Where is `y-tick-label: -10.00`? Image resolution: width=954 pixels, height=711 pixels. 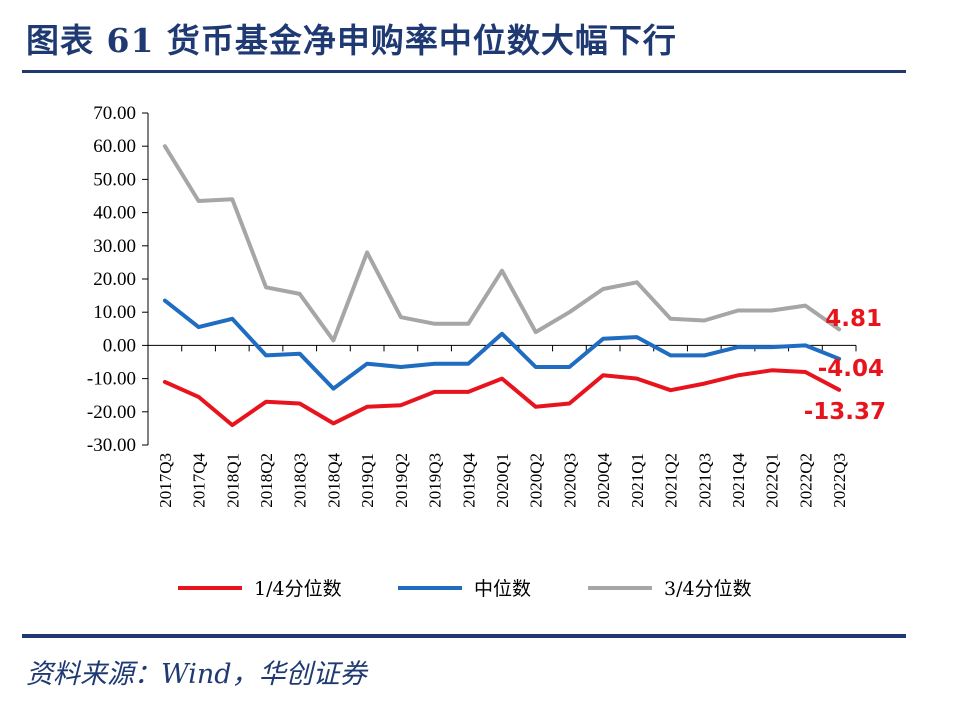
y-tick-label: -10.00 is located at coordinates (111, 379).